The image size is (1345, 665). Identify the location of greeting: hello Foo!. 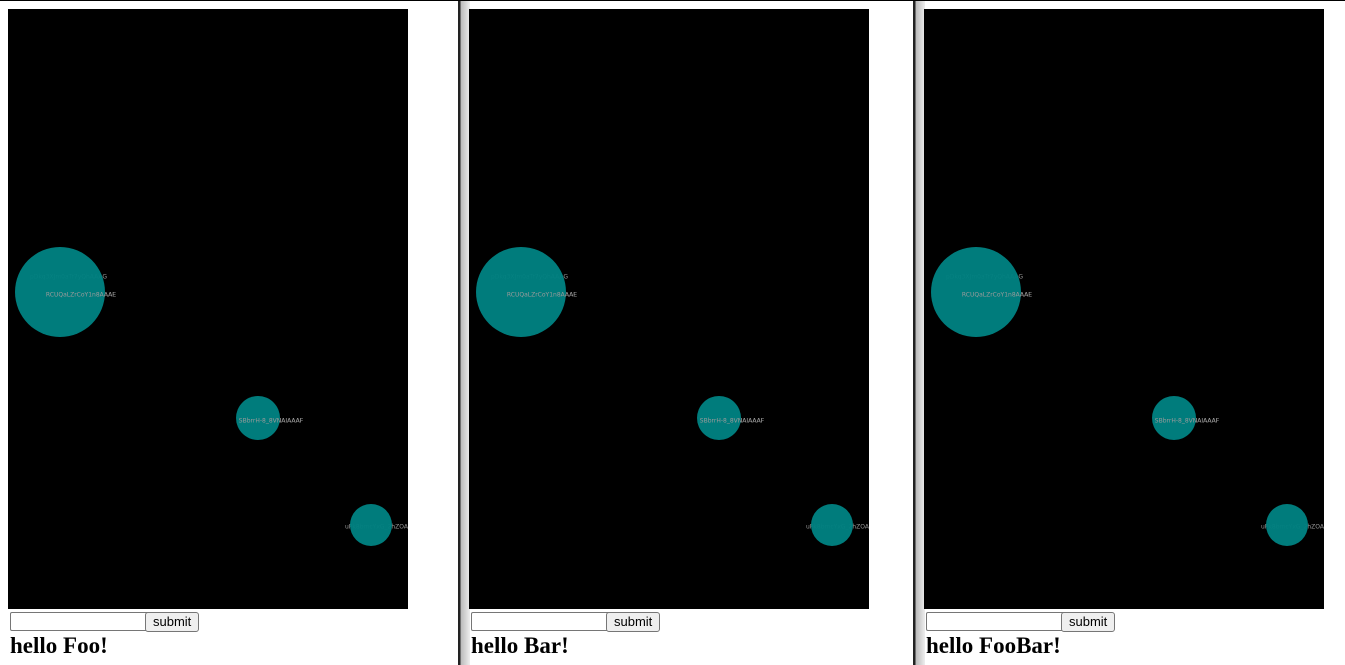
(59, 645).